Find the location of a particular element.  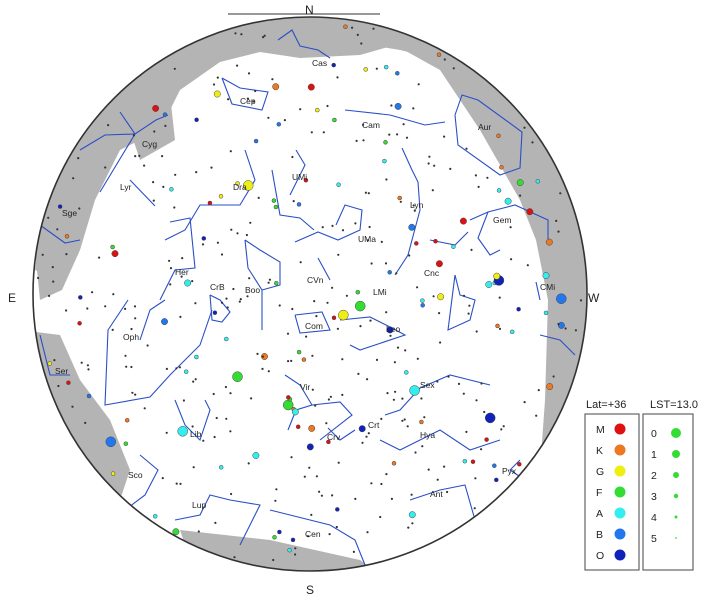

const-label-leo: Leo is located at coordinates (393, 329).